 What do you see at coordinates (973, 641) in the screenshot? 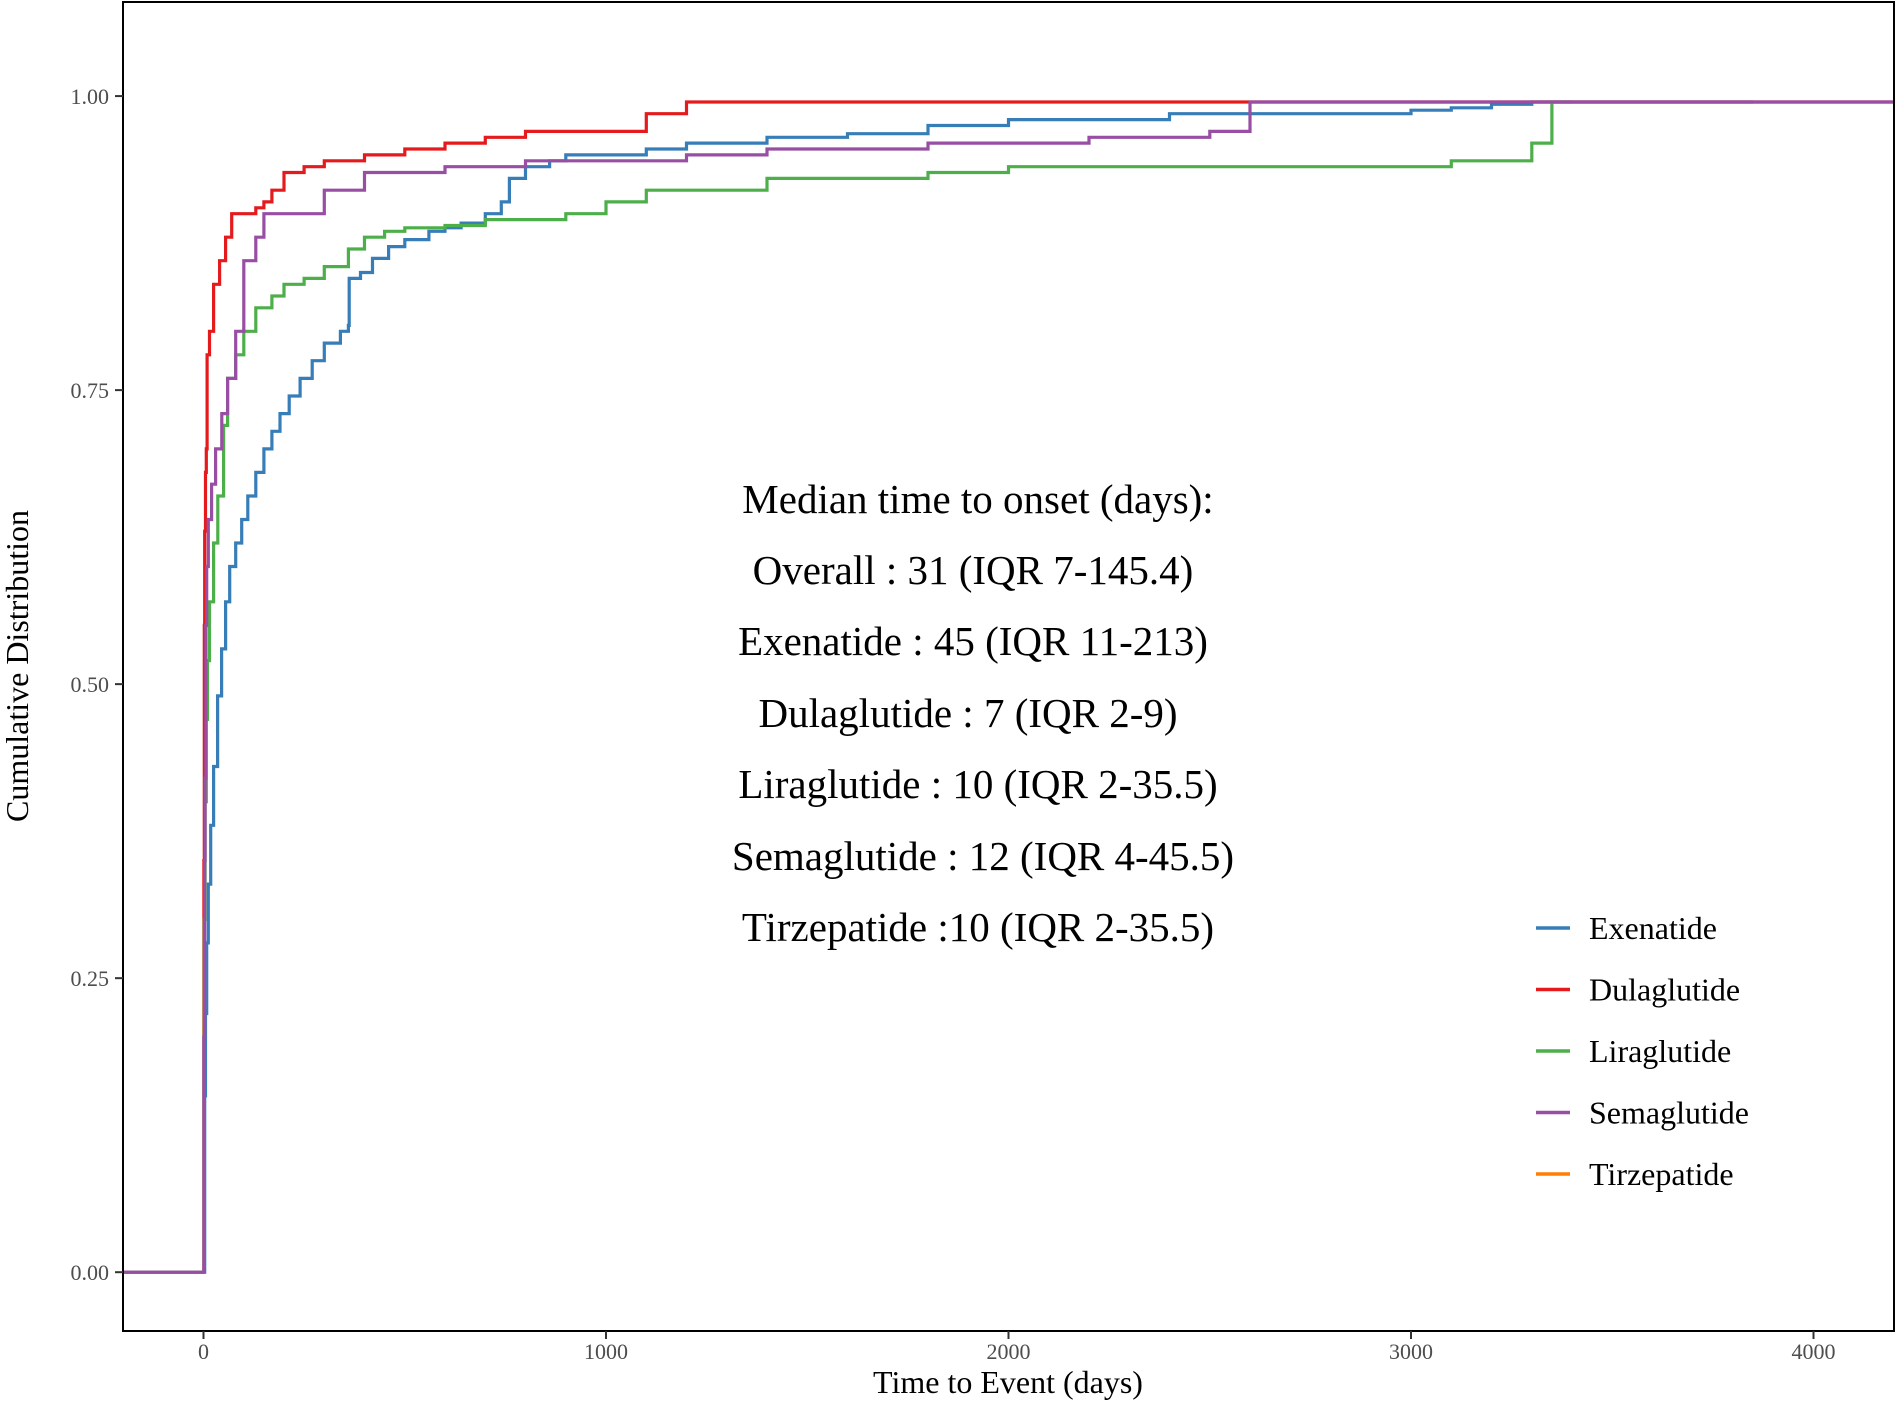
I see `annotation-exenatide: Exenatide : 45 (IQR 11-213)` at bounding box center [973, 641].